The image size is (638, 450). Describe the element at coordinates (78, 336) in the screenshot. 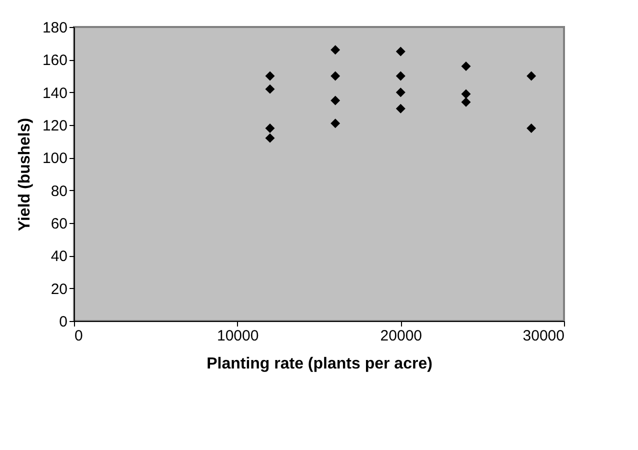

I see `x-tick-label: 0` at that location.